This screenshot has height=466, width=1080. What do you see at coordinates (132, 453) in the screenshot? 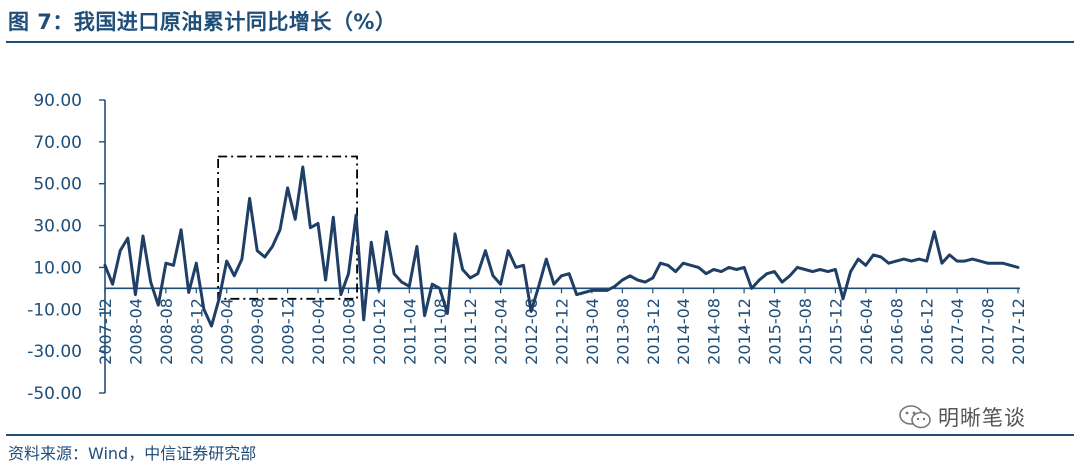
I see `source-note: 资料来源：Wind，中信证券研究部` at bounding box center [132, 453].